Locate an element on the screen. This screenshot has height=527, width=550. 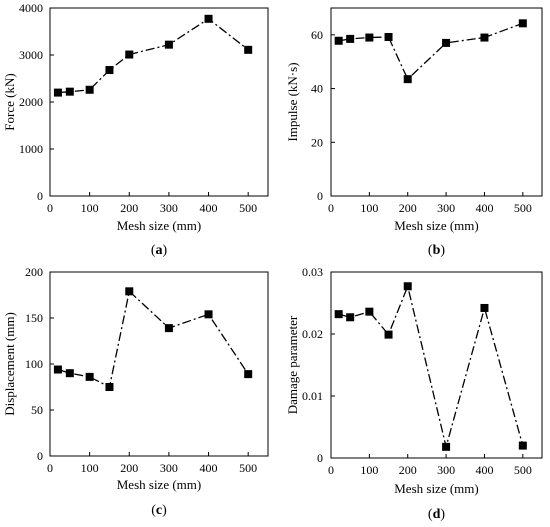
panel-caption-letter: c is located at coordinates (159, 510).